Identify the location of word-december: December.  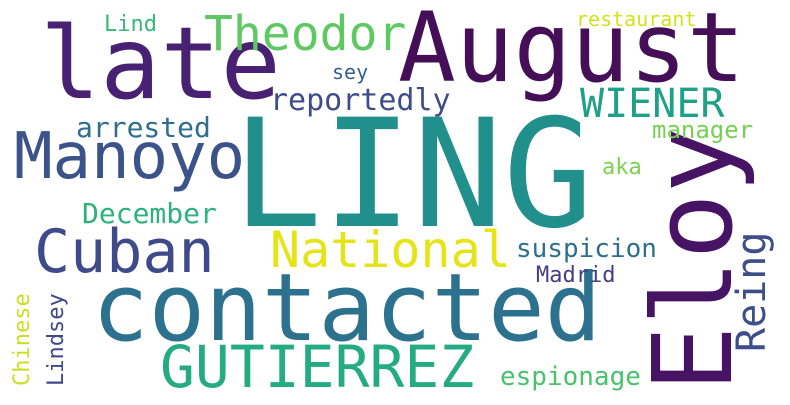
(149, 213).